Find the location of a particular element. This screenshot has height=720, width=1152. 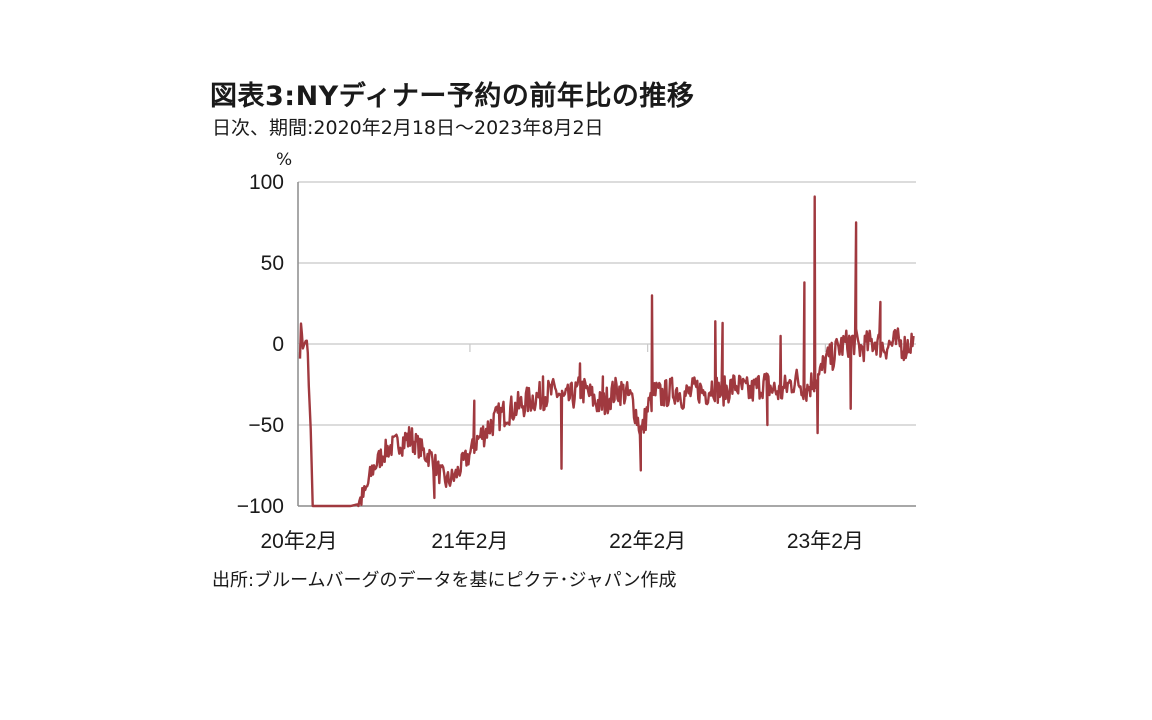

y-tick-label: 50 is located at coordinates (272, 263).